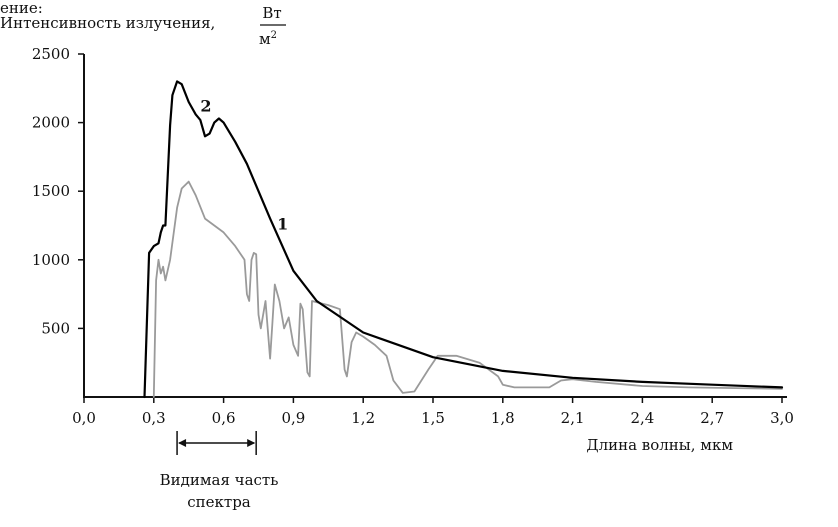  What do you see at coordinates (51, 191) in the screenshot?
I see `y-tick-label: 1500` at bounding box center [51, 191].